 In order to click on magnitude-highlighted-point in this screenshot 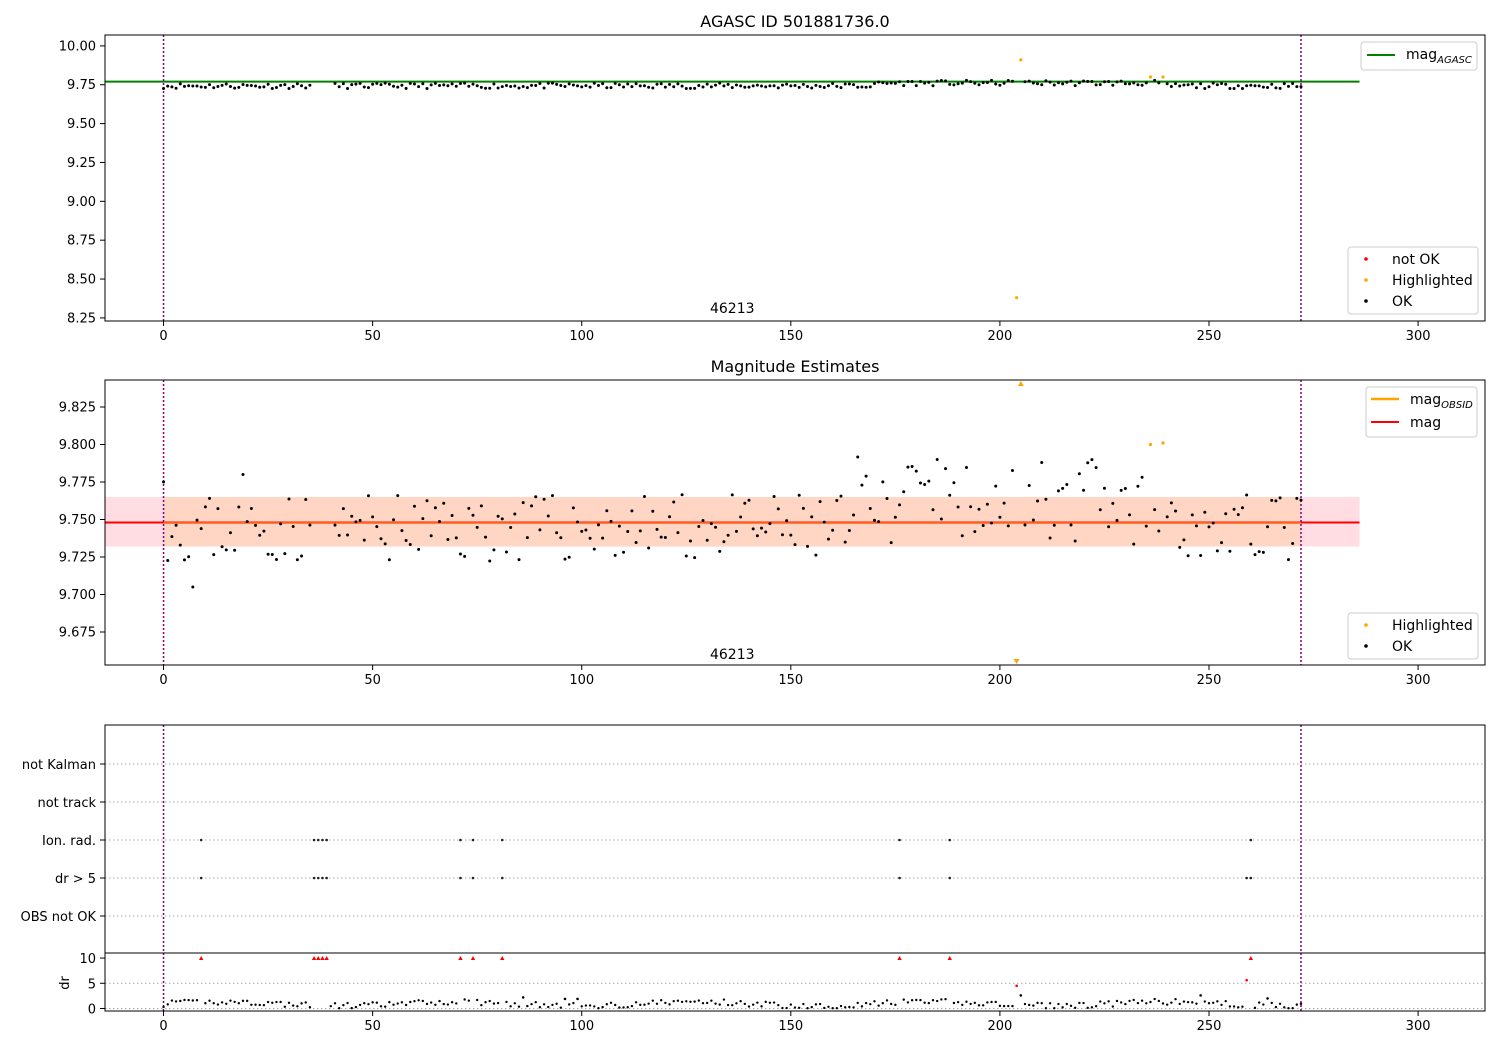, I will do `click(1150, 444)`.